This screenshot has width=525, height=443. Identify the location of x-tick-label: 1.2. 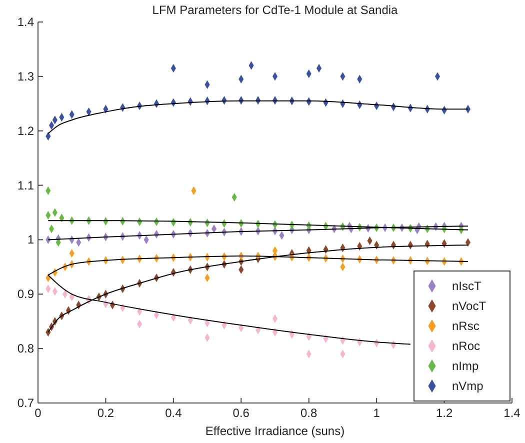
(444, 413).